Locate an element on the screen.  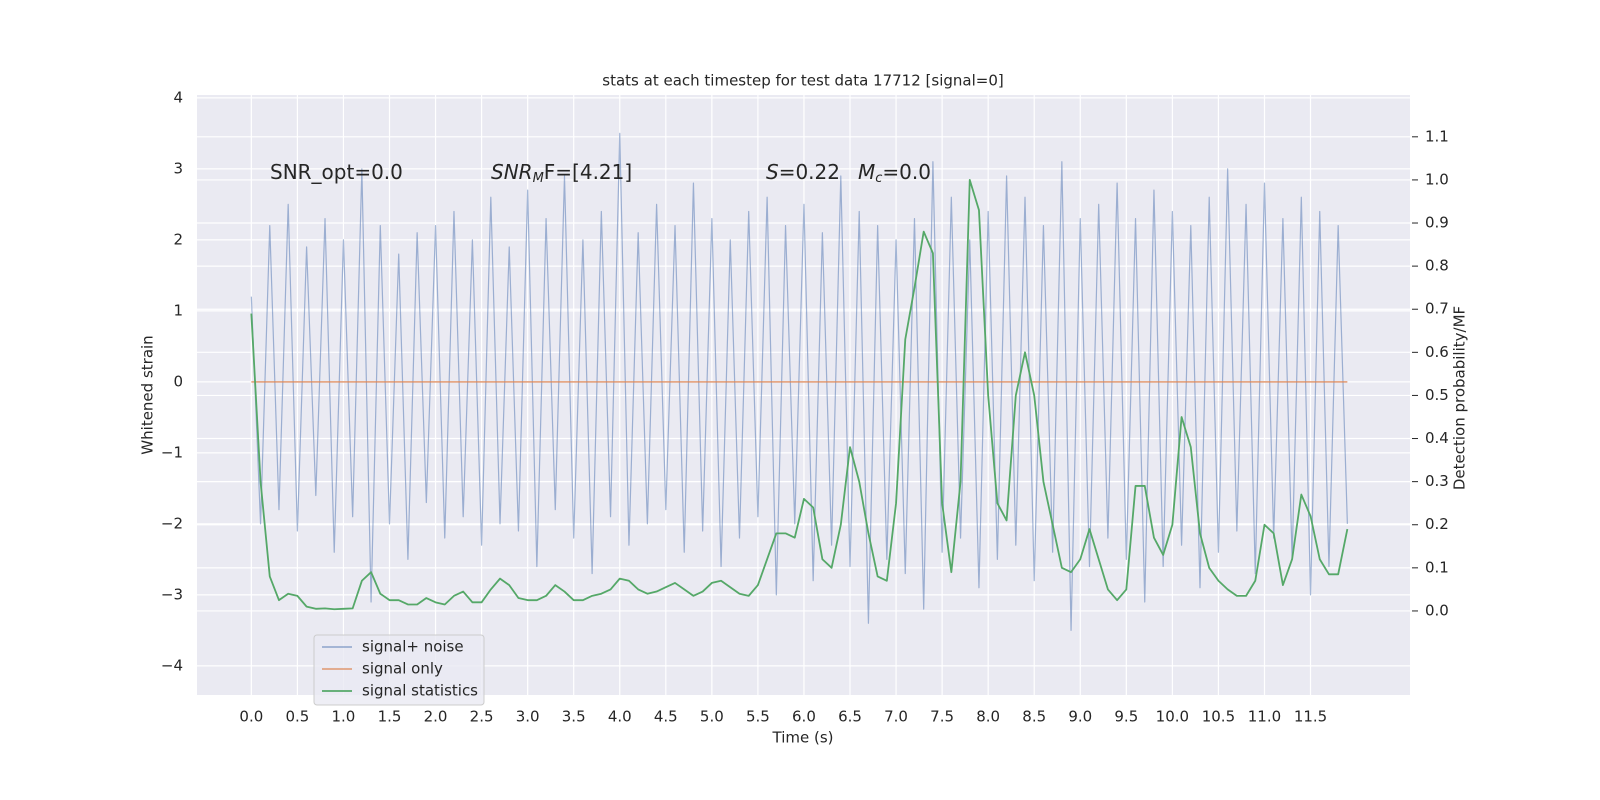
x-tick-label: 5.5 is located at coordinates (758, 717).